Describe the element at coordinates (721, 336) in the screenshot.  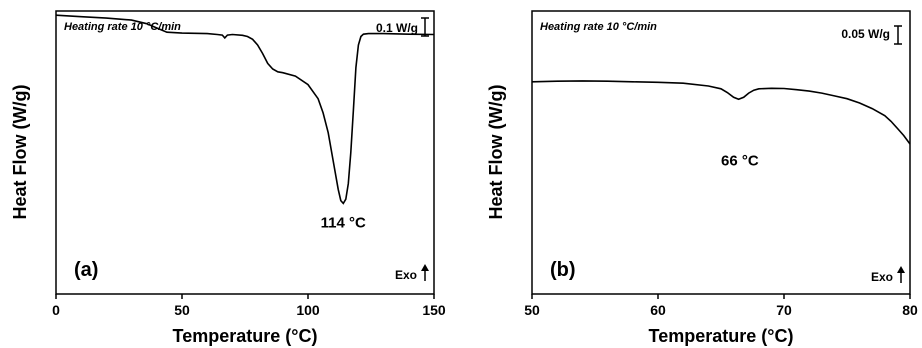
I see `x-axis-label-b: Temperature (°C)` at that location.